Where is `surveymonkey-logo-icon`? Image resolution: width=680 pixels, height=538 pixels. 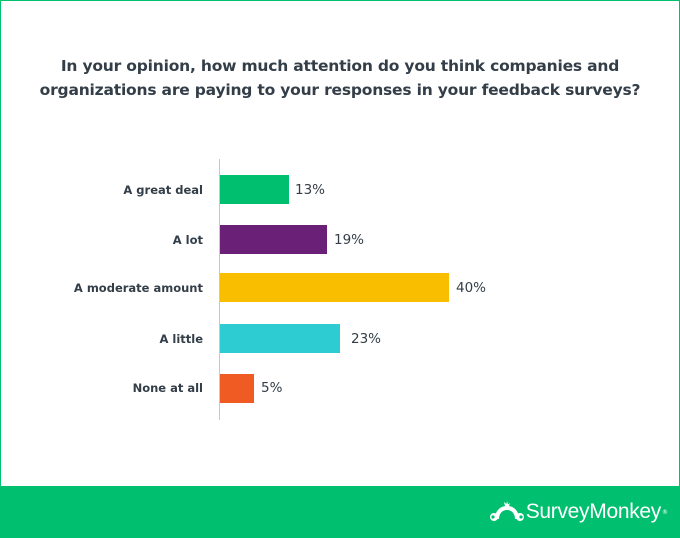 surveymonkey-logo-icon is located at coordinates (506, 511).